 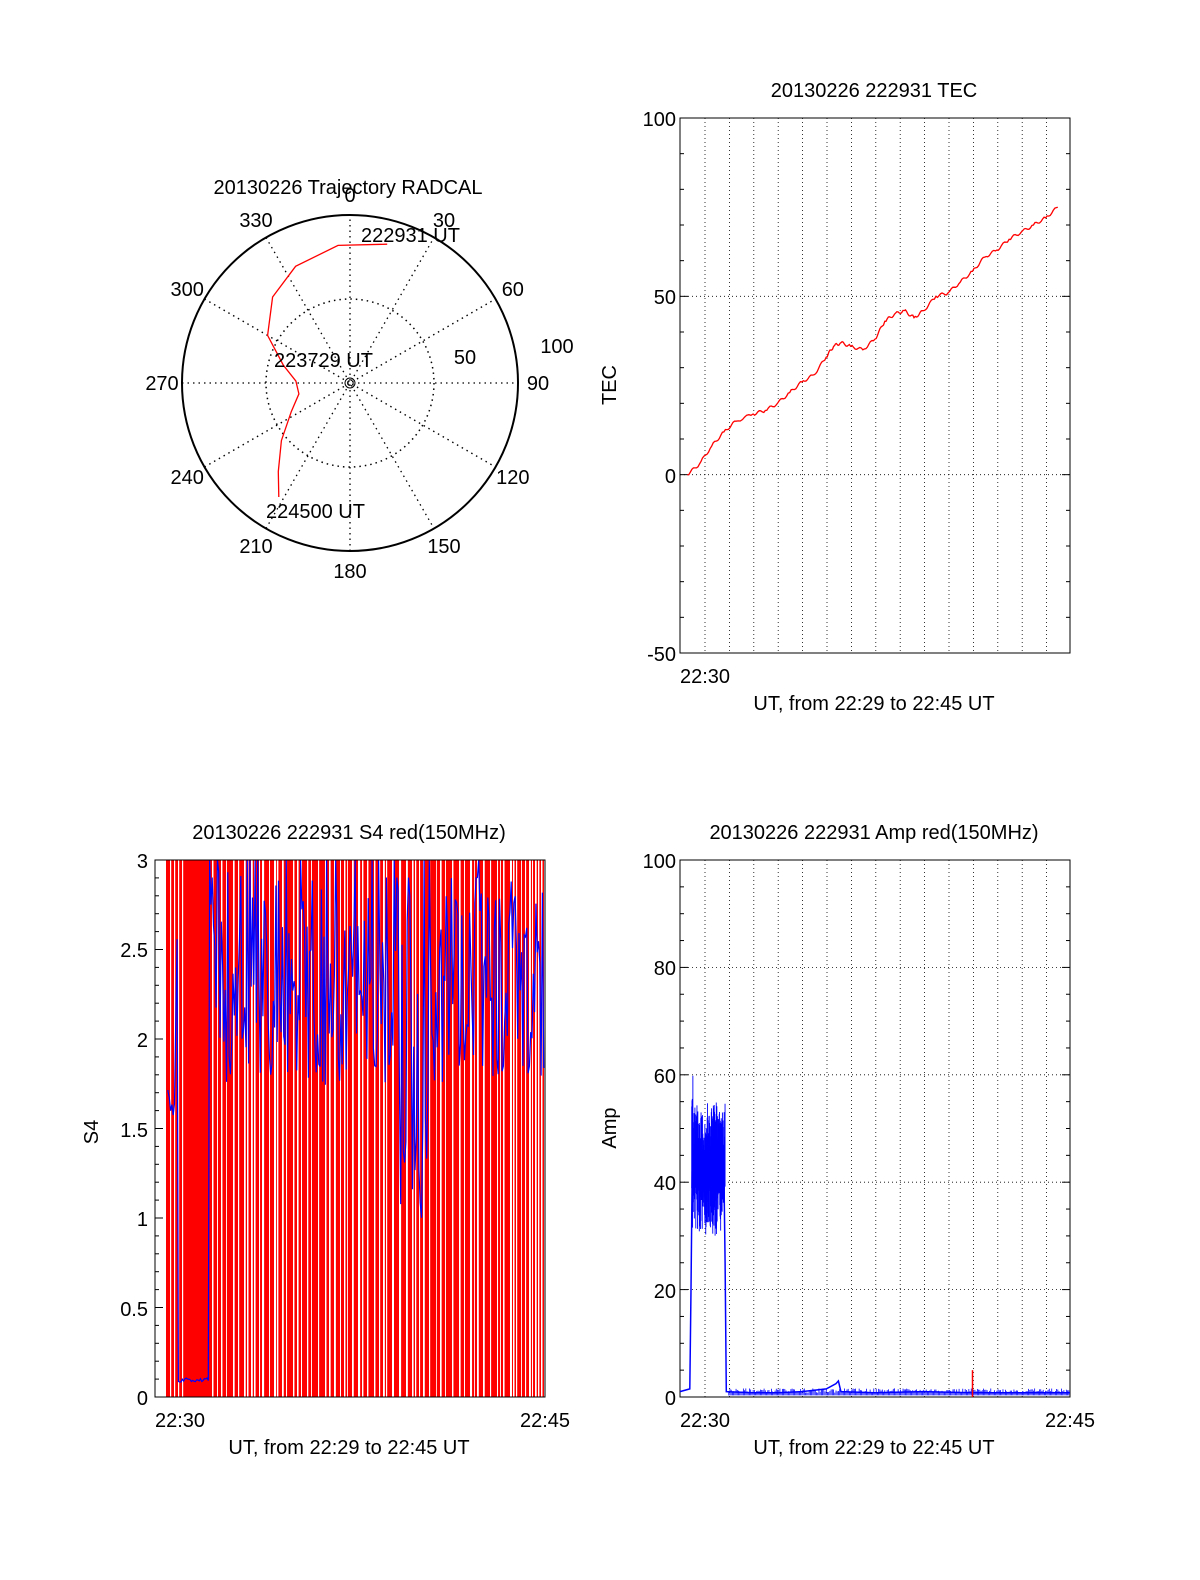 I want to click on s4-title: 20130226 222931 S4 red(150MHz), so click(x=349, y=833).